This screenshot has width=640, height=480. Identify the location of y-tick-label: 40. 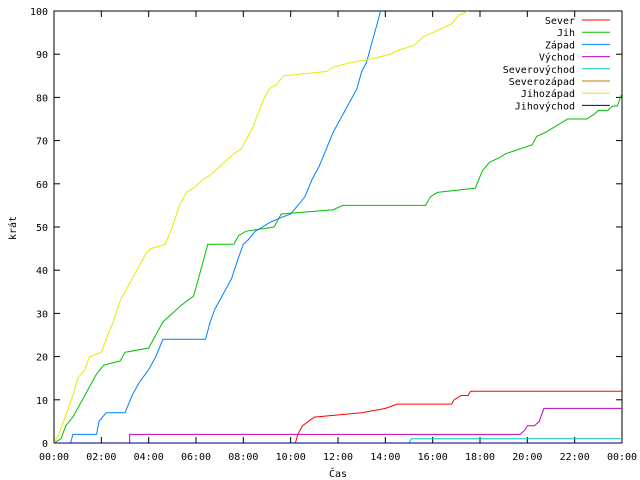
(42, 271).